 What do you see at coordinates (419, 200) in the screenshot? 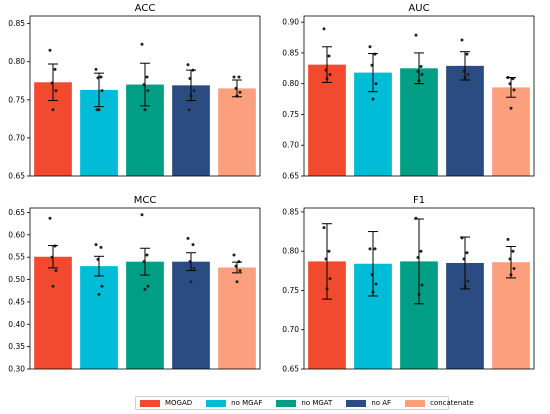
I see `chart-title: F1` at bounding box center [419, 200].